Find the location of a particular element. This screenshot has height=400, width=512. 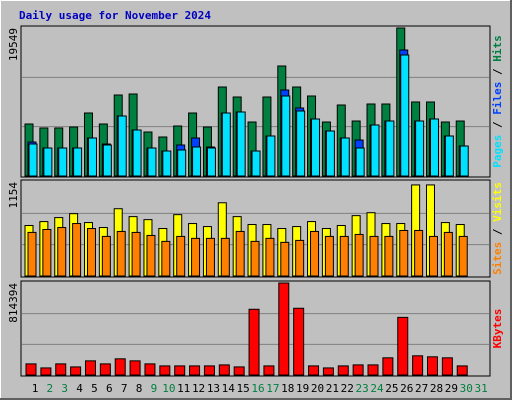

x-tick-label: 26 is located at coordinates (406, 388).